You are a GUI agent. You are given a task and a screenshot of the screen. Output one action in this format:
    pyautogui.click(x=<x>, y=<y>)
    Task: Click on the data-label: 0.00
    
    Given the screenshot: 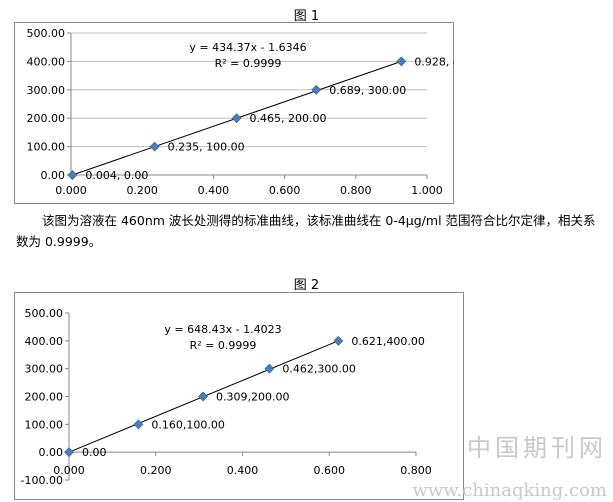 What is the action you would take?
    pyautogui.click(x=94, y=452)
    